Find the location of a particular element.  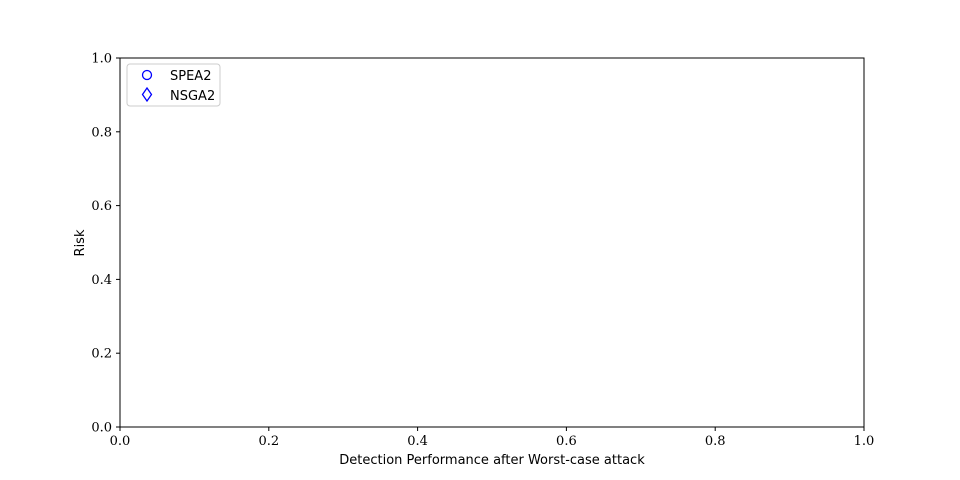

legend-diamond-marker-icon is located at coordinates (147, 94).